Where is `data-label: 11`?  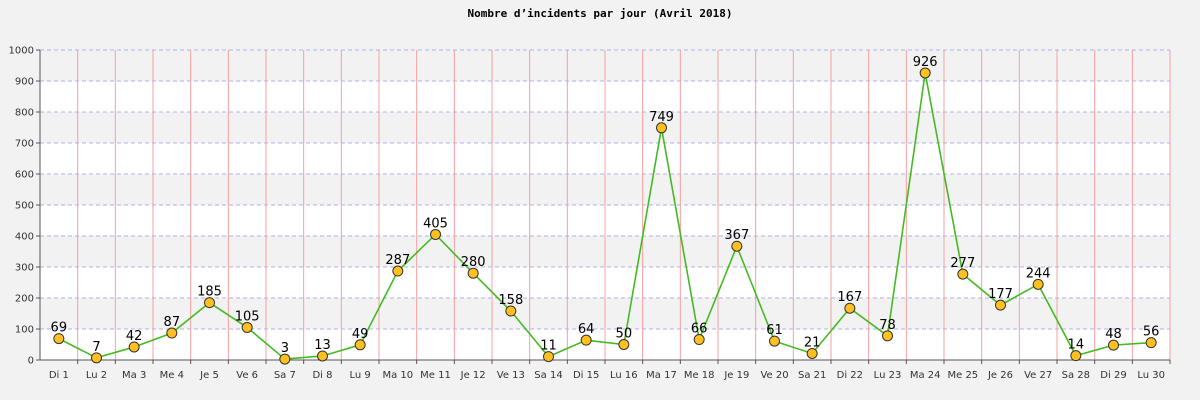
data-label: 11 is located at coordinates (548, 346).